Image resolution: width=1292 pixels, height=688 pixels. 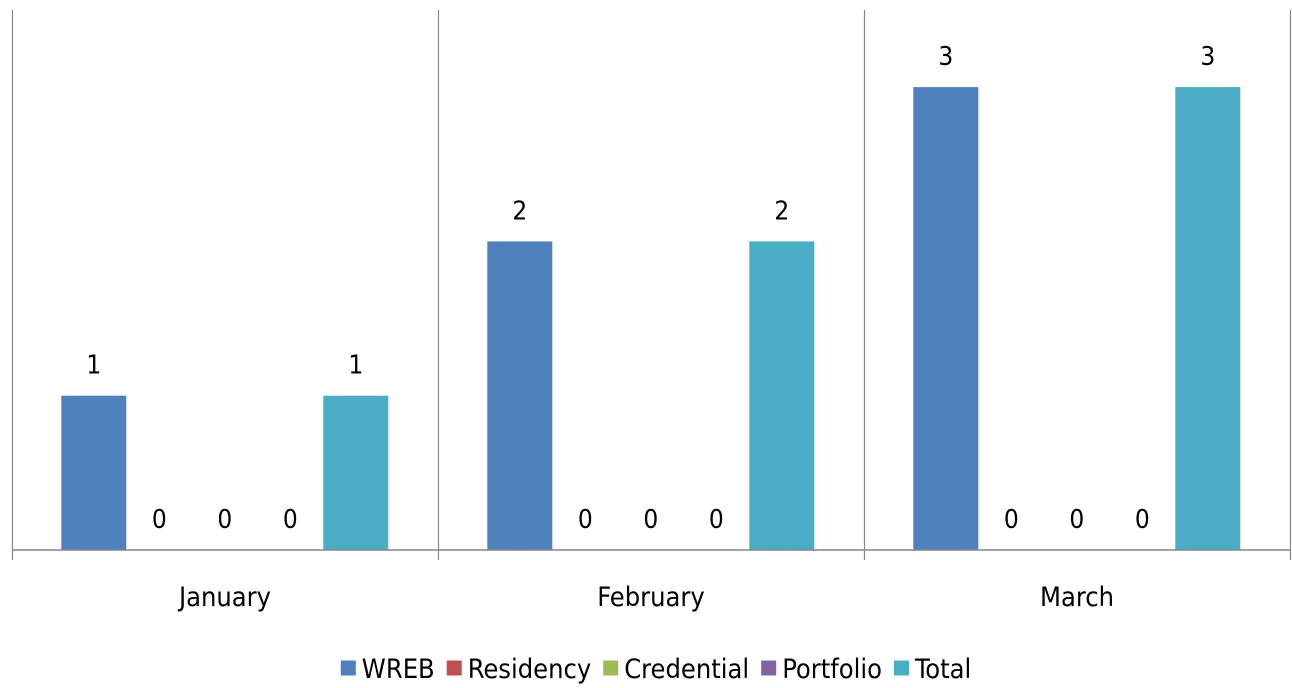 What do you see at coordinates (1142, 520) in the screenshot?
I see `data-label-portfolio-march: 0` at bounding box center [1142, 520].